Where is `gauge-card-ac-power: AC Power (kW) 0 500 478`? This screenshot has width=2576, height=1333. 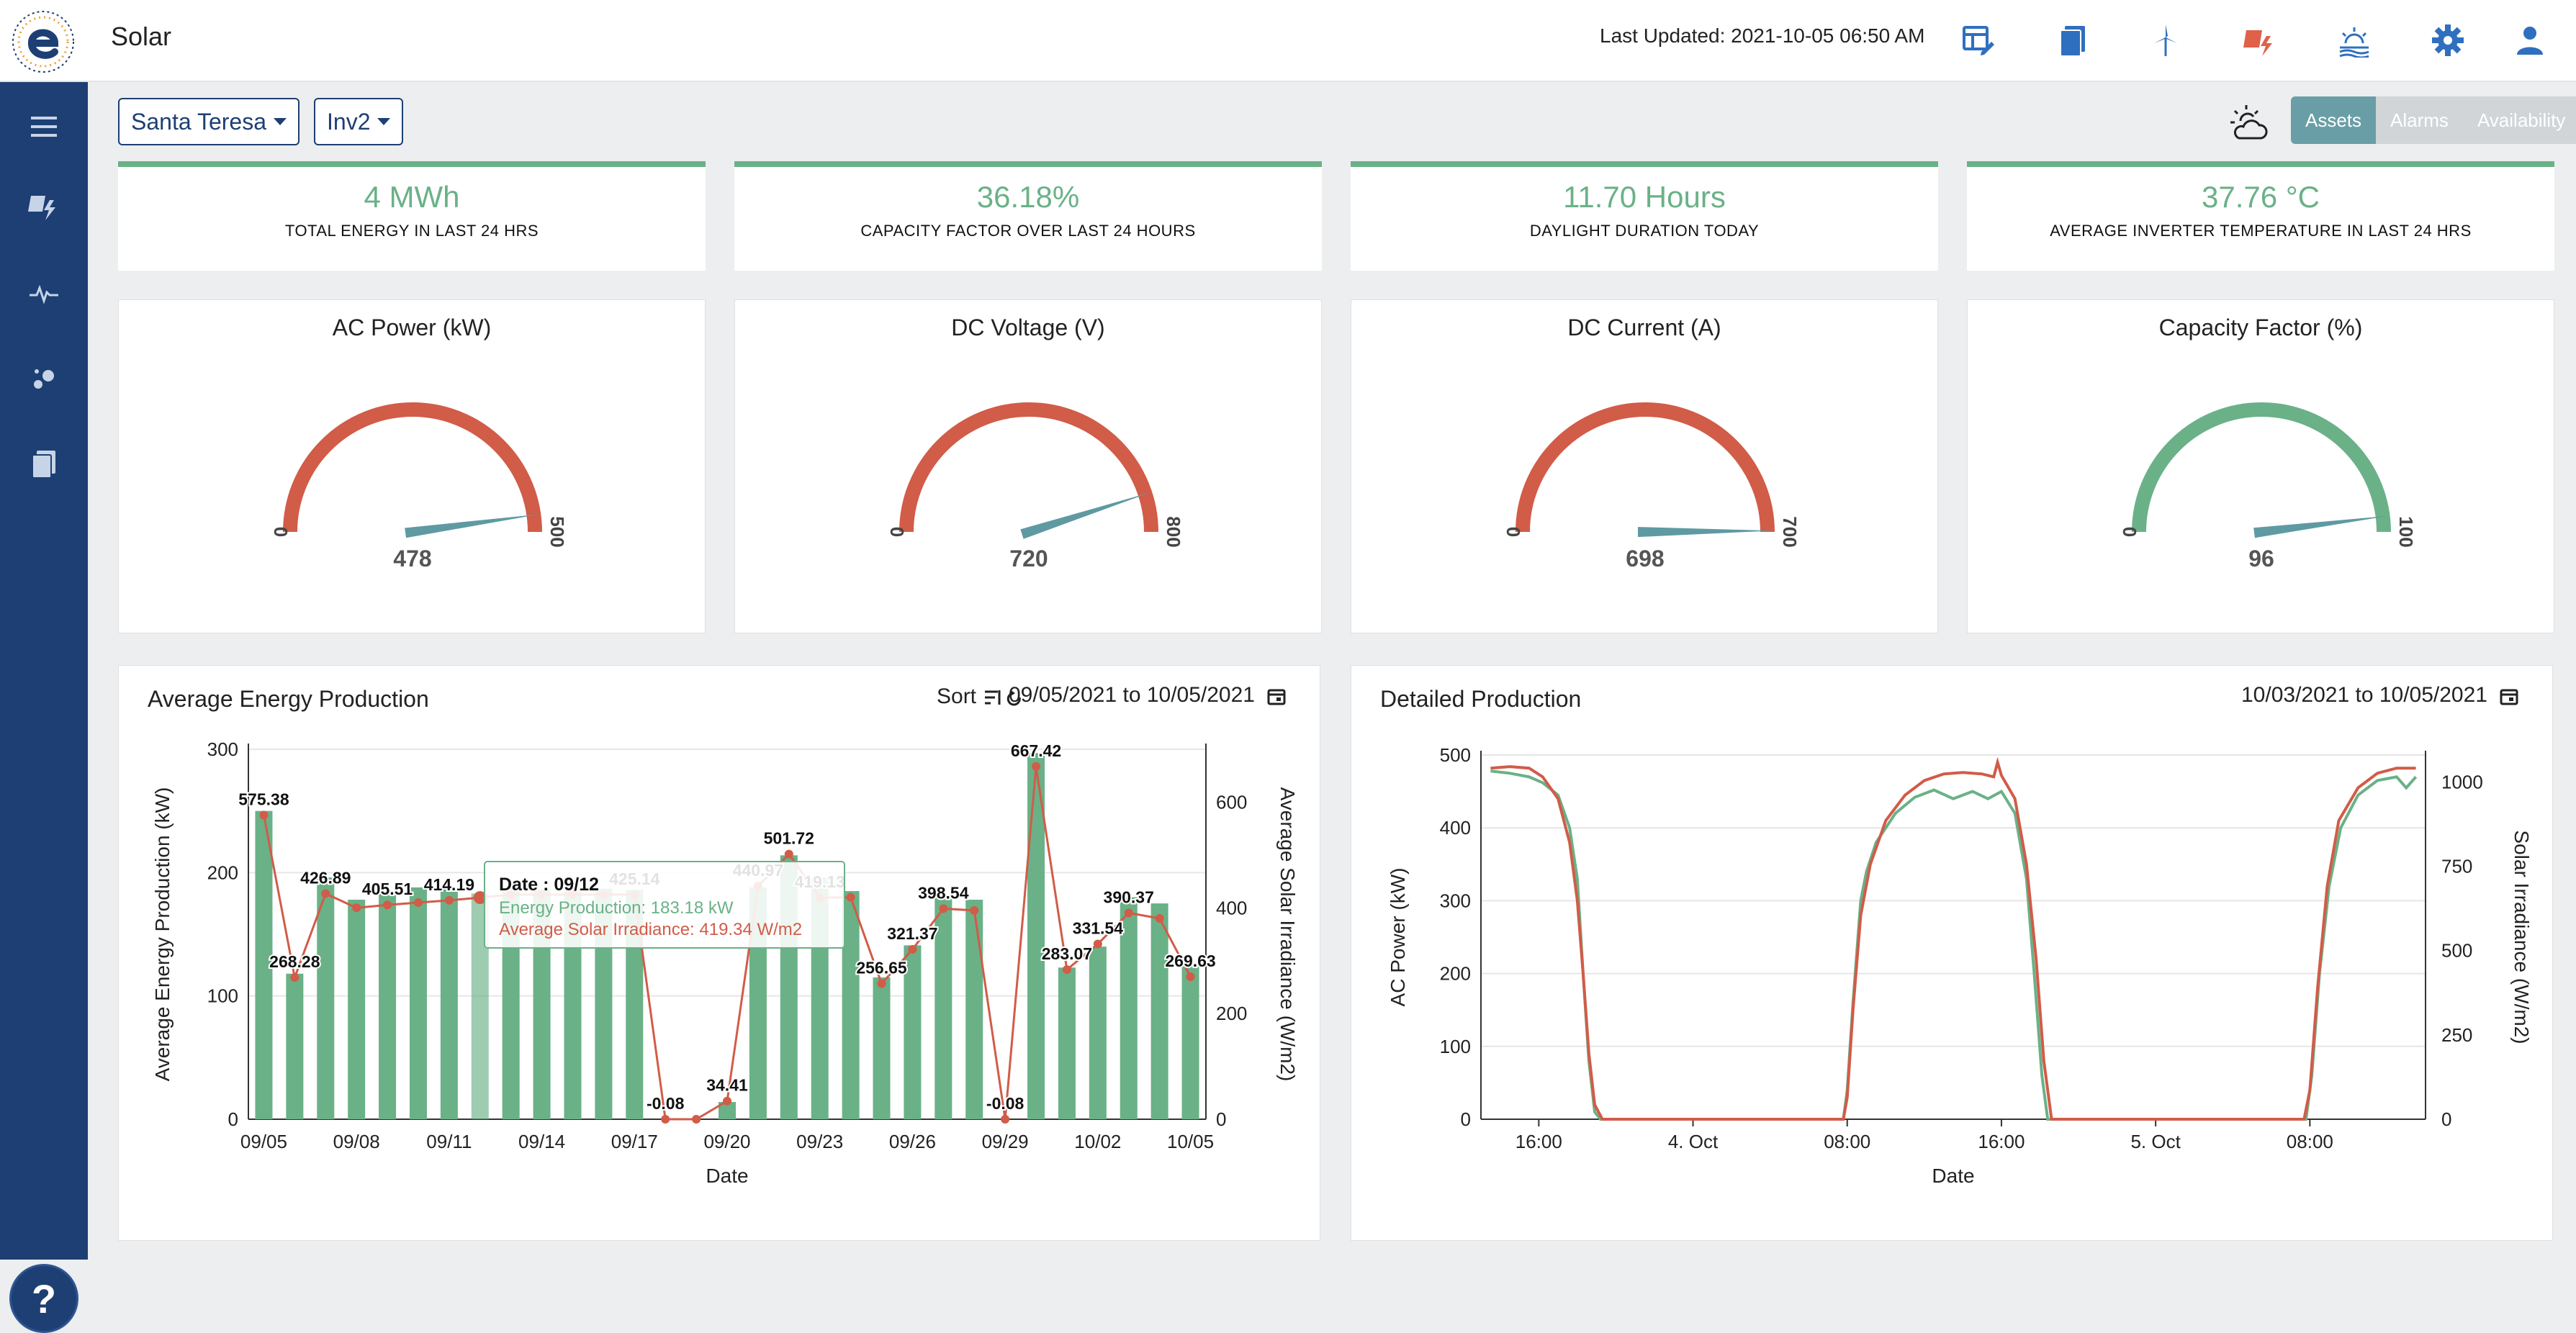
gauge-card-ac-power: AC Power (kW) 0 500 478 is located at coordinates (412, 466).